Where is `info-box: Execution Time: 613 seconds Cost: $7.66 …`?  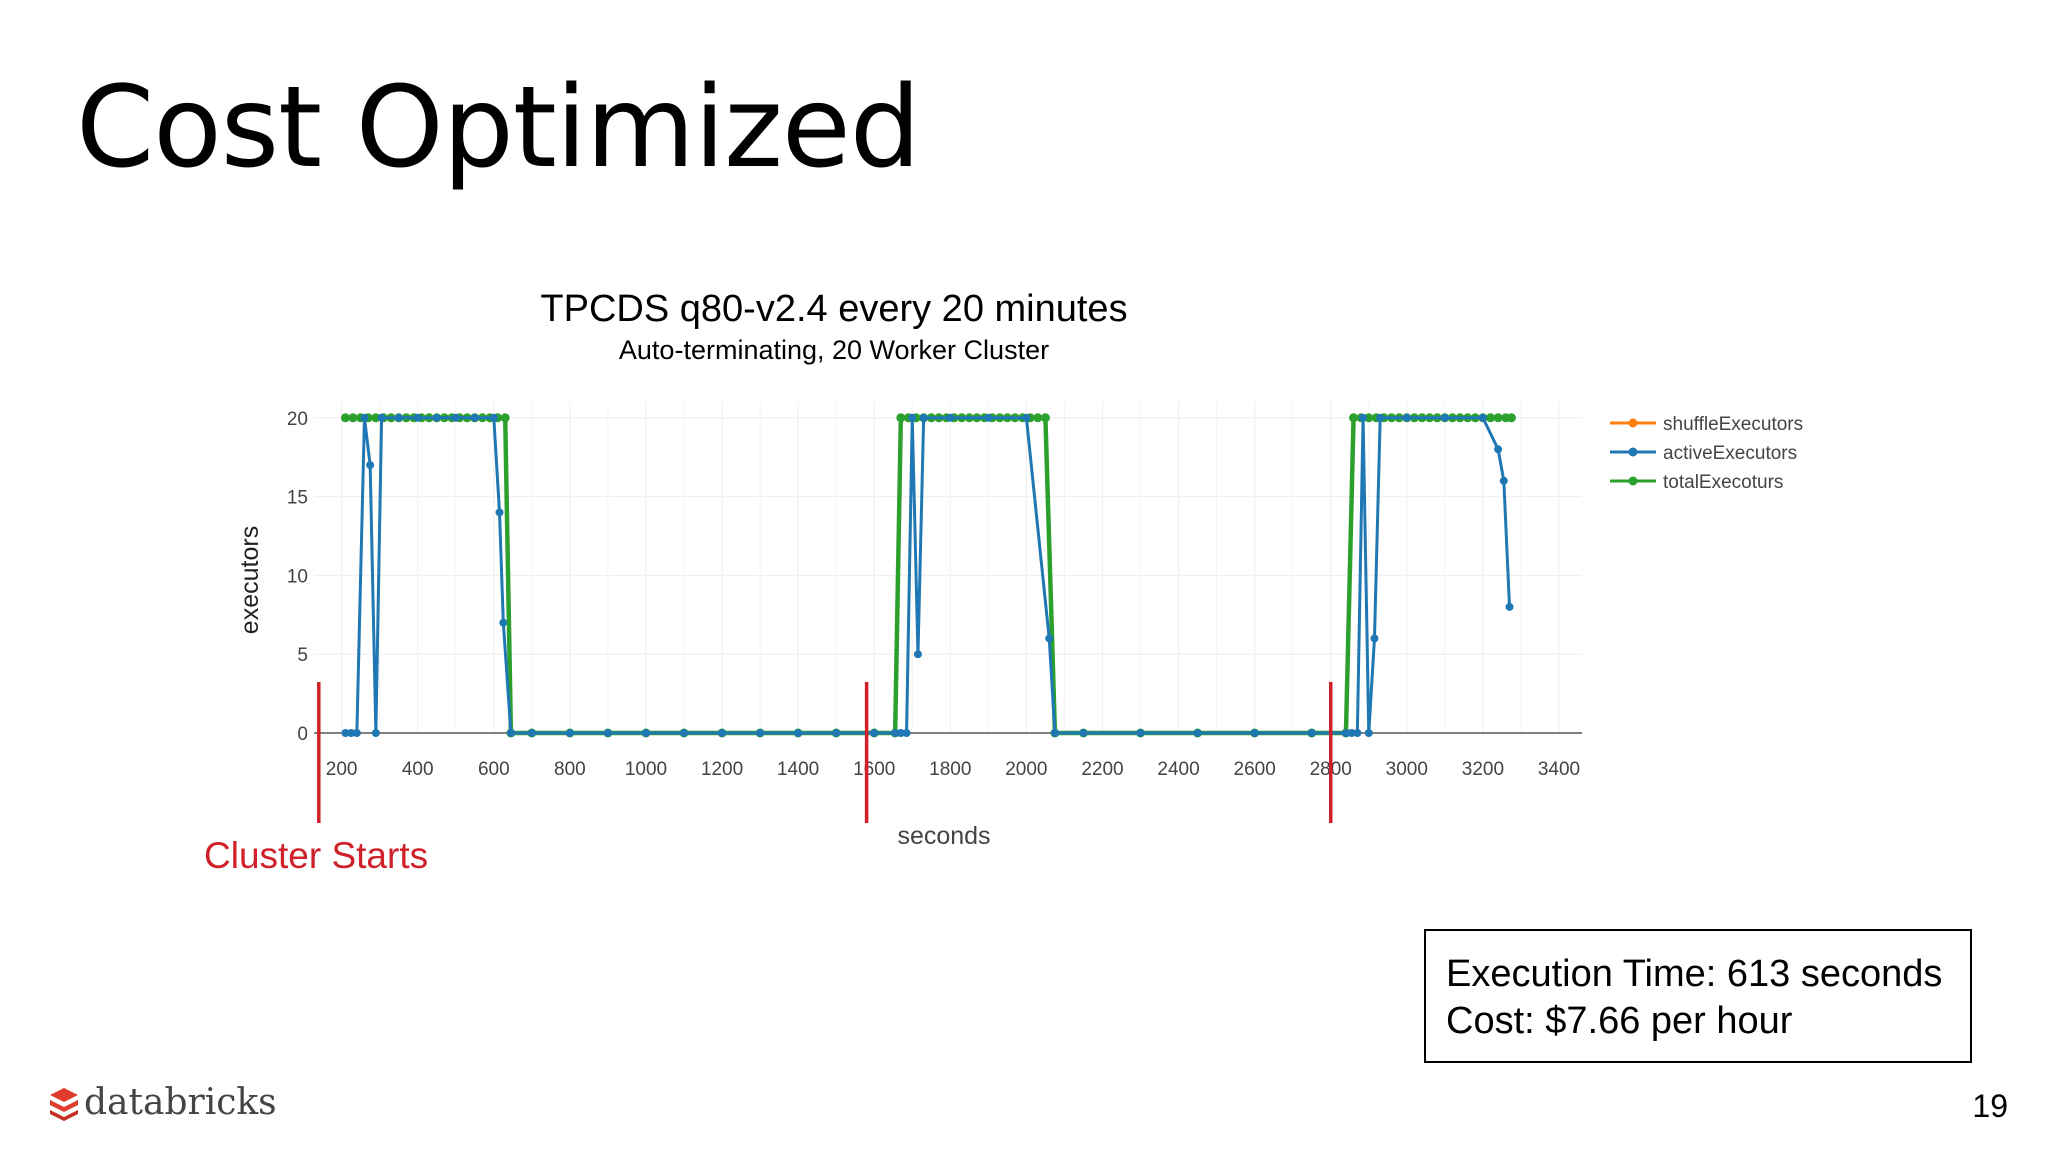
info-box: Execution Time: 613 seconds Cost: $7.66 … is located at coordinates (1698, 996).